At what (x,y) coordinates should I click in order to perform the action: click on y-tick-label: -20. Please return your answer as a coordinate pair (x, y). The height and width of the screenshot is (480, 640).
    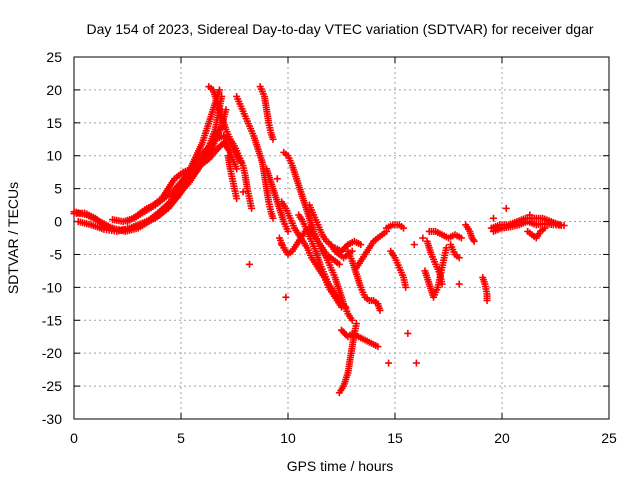
    Looking at the image, I should click on (52, 353).